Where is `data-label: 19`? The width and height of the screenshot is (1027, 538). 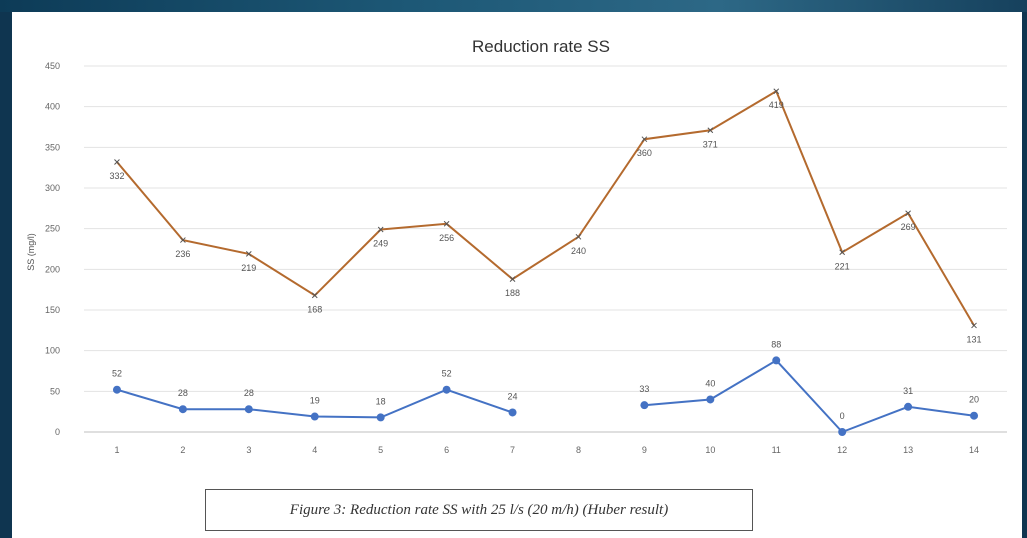 data-label: 19 is located at coordinates (315, 401).